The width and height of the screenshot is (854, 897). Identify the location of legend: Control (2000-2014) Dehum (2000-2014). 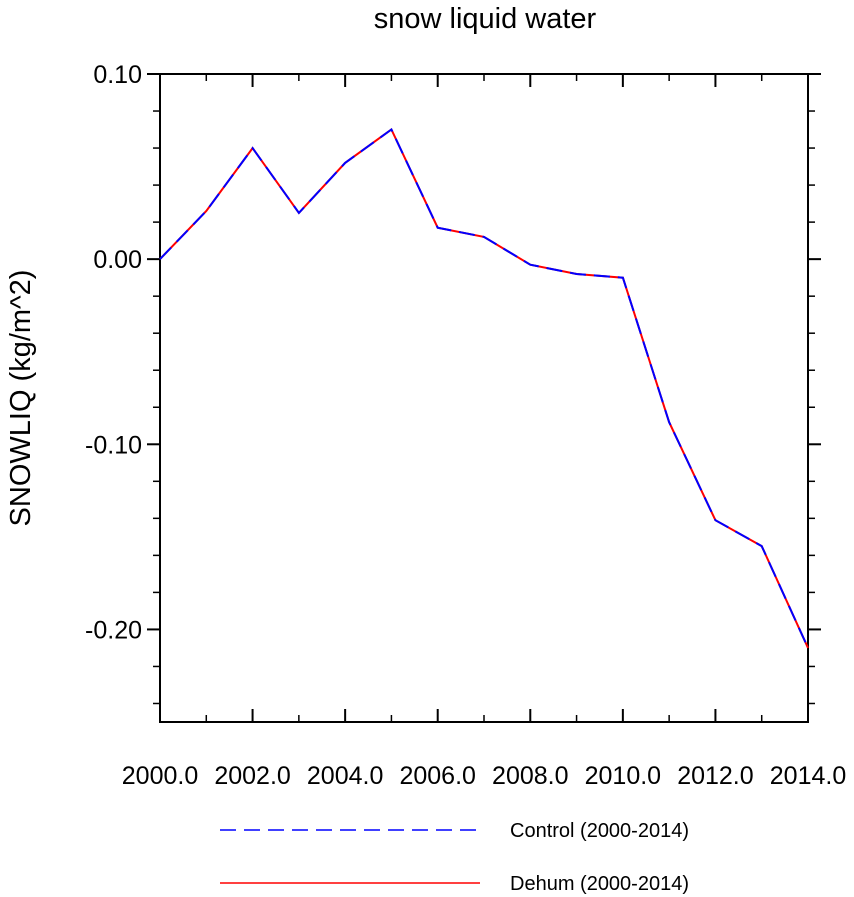
(454, 857).